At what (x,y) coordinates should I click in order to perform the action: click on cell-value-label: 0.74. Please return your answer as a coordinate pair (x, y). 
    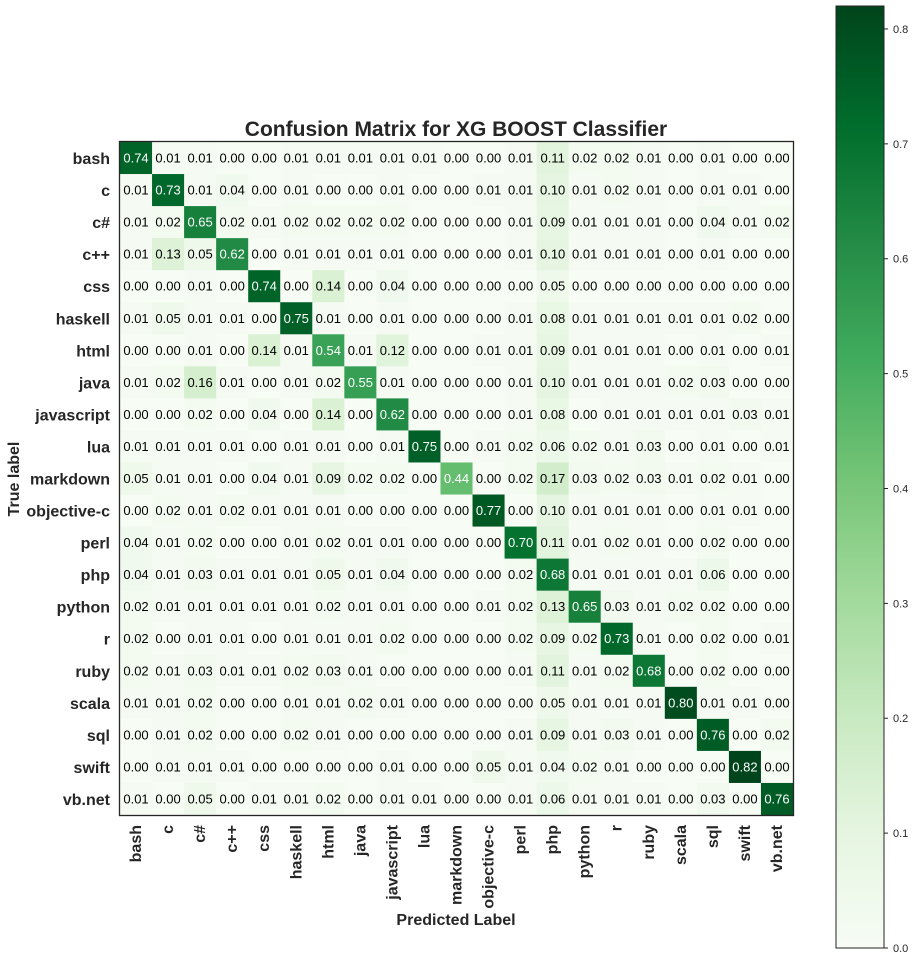
    Looking at the image, I should click on (135, 158).